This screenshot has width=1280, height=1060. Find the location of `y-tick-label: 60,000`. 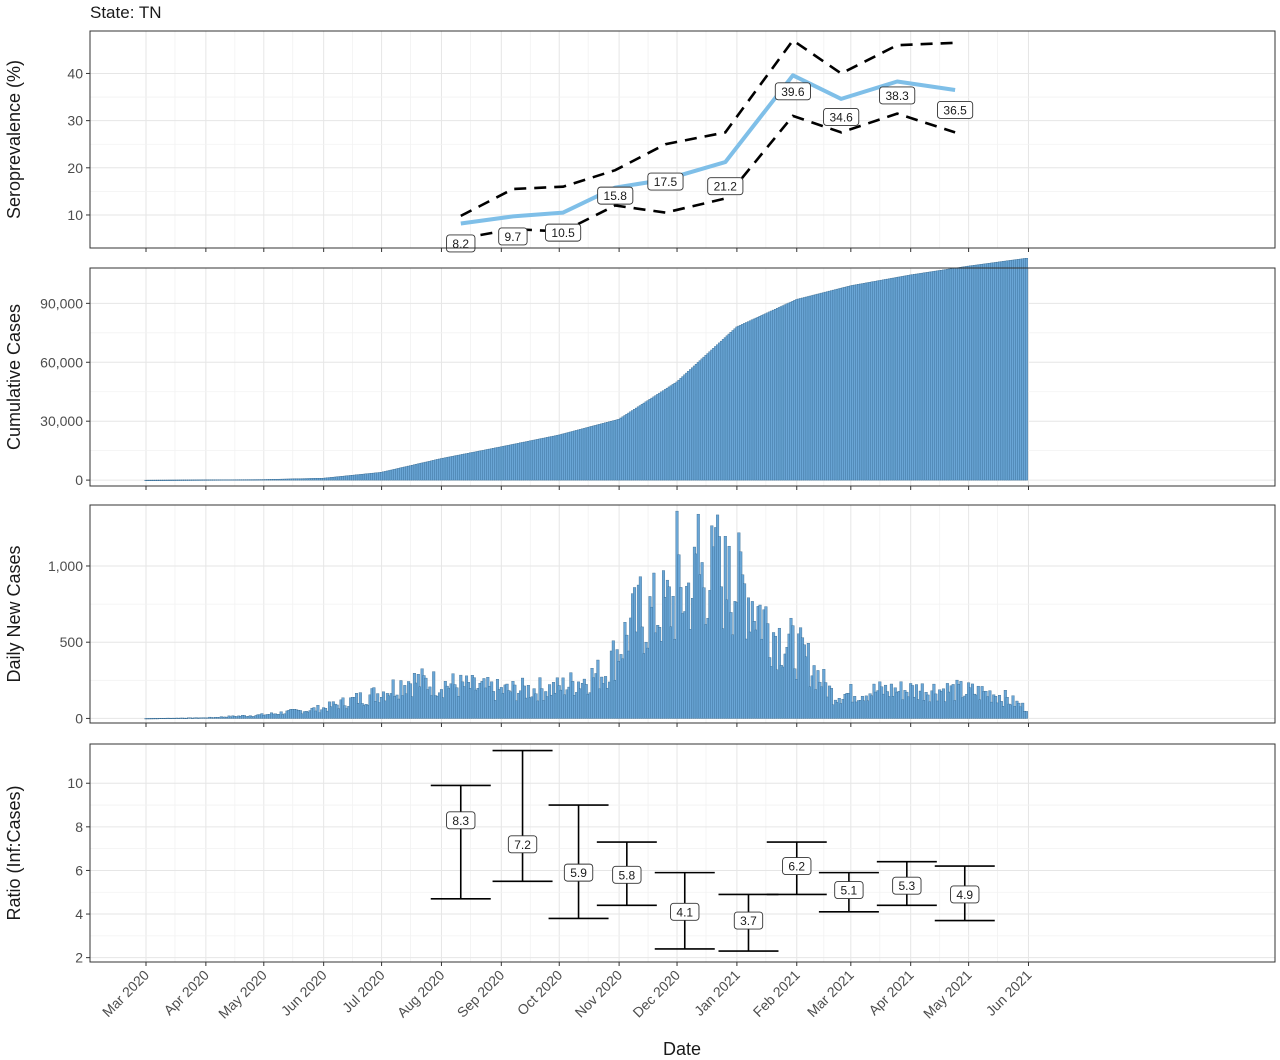

y-tick-label: 60,000 is located at coordinates (61, 362).